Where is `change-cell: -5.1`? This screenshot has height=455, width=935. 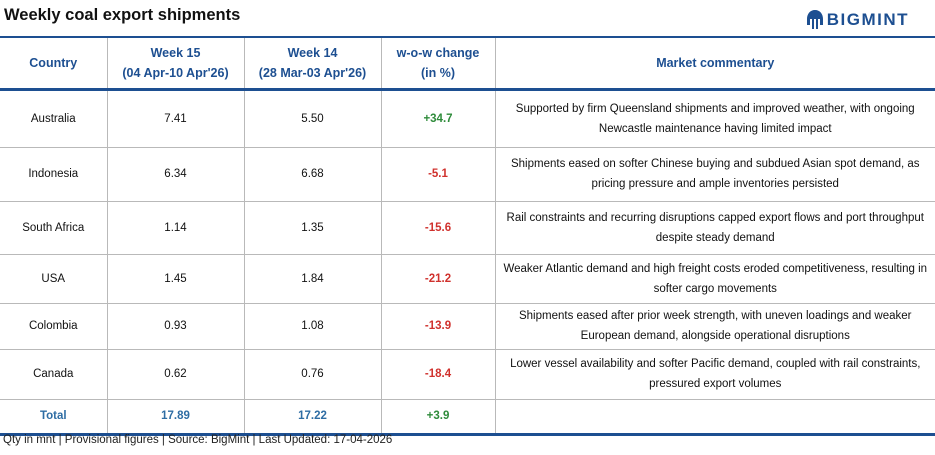 change-cell: -5.1 is located at coordinates (437, 174).